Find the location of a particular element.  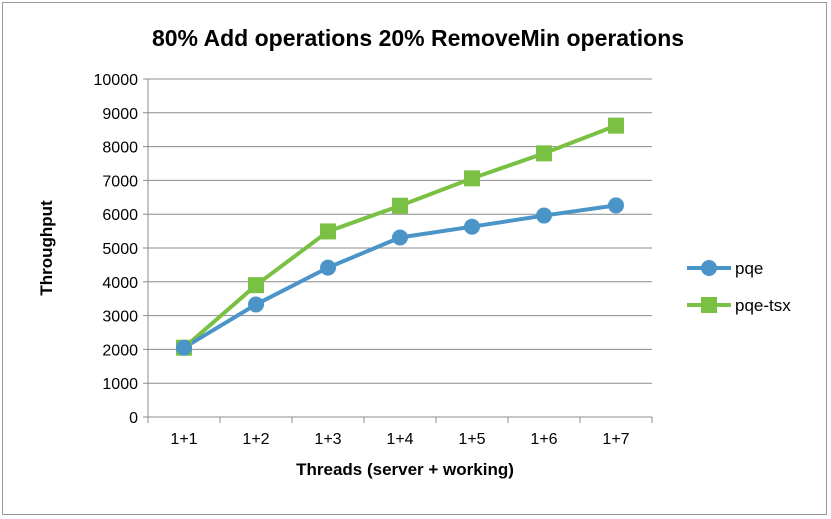

legend-marker-pqe-tsx is located at coordinates (709, 305).